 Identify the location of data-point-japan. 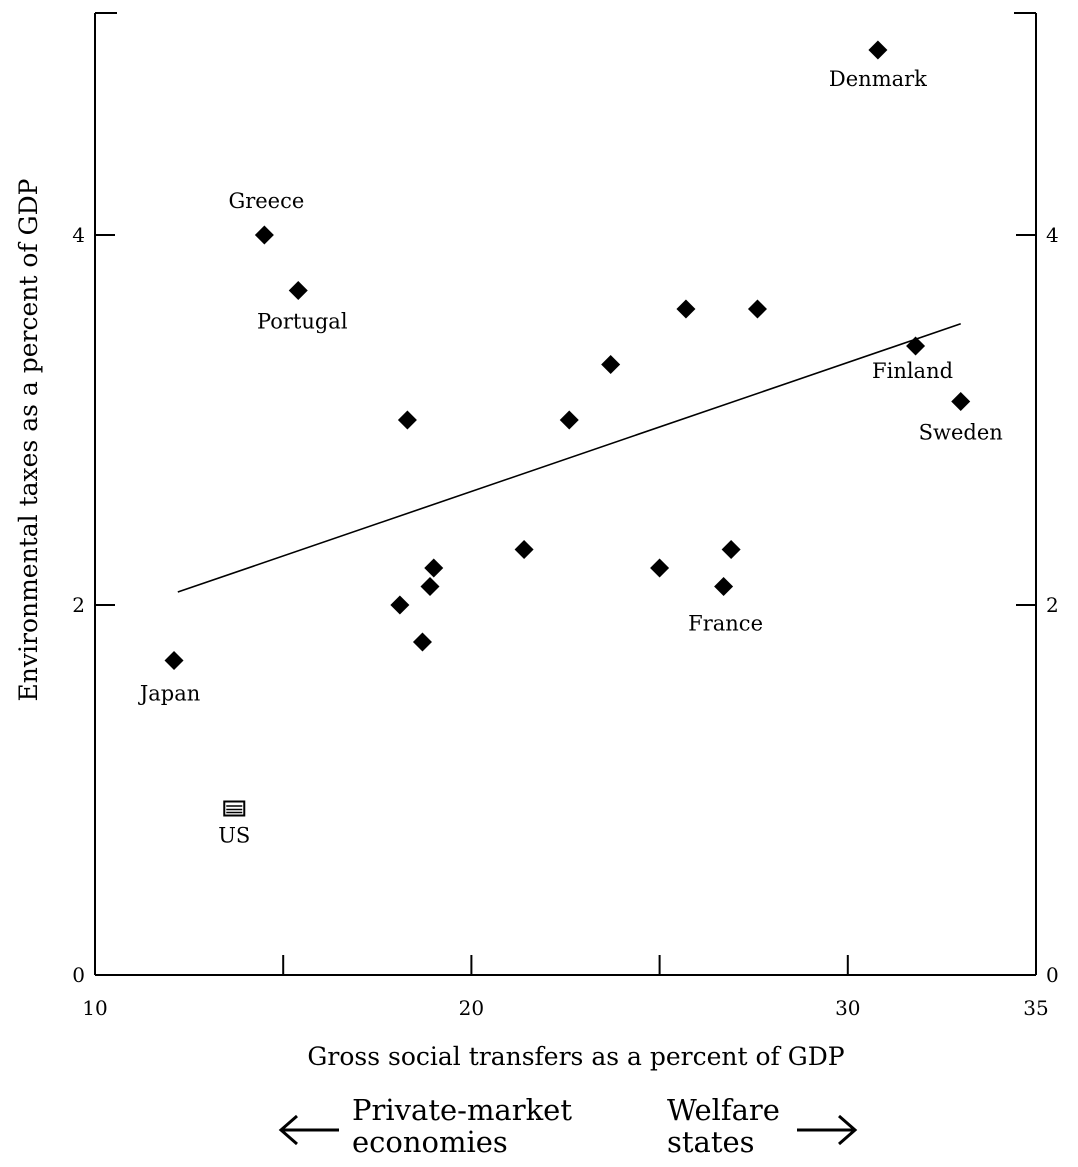
(174, 660).